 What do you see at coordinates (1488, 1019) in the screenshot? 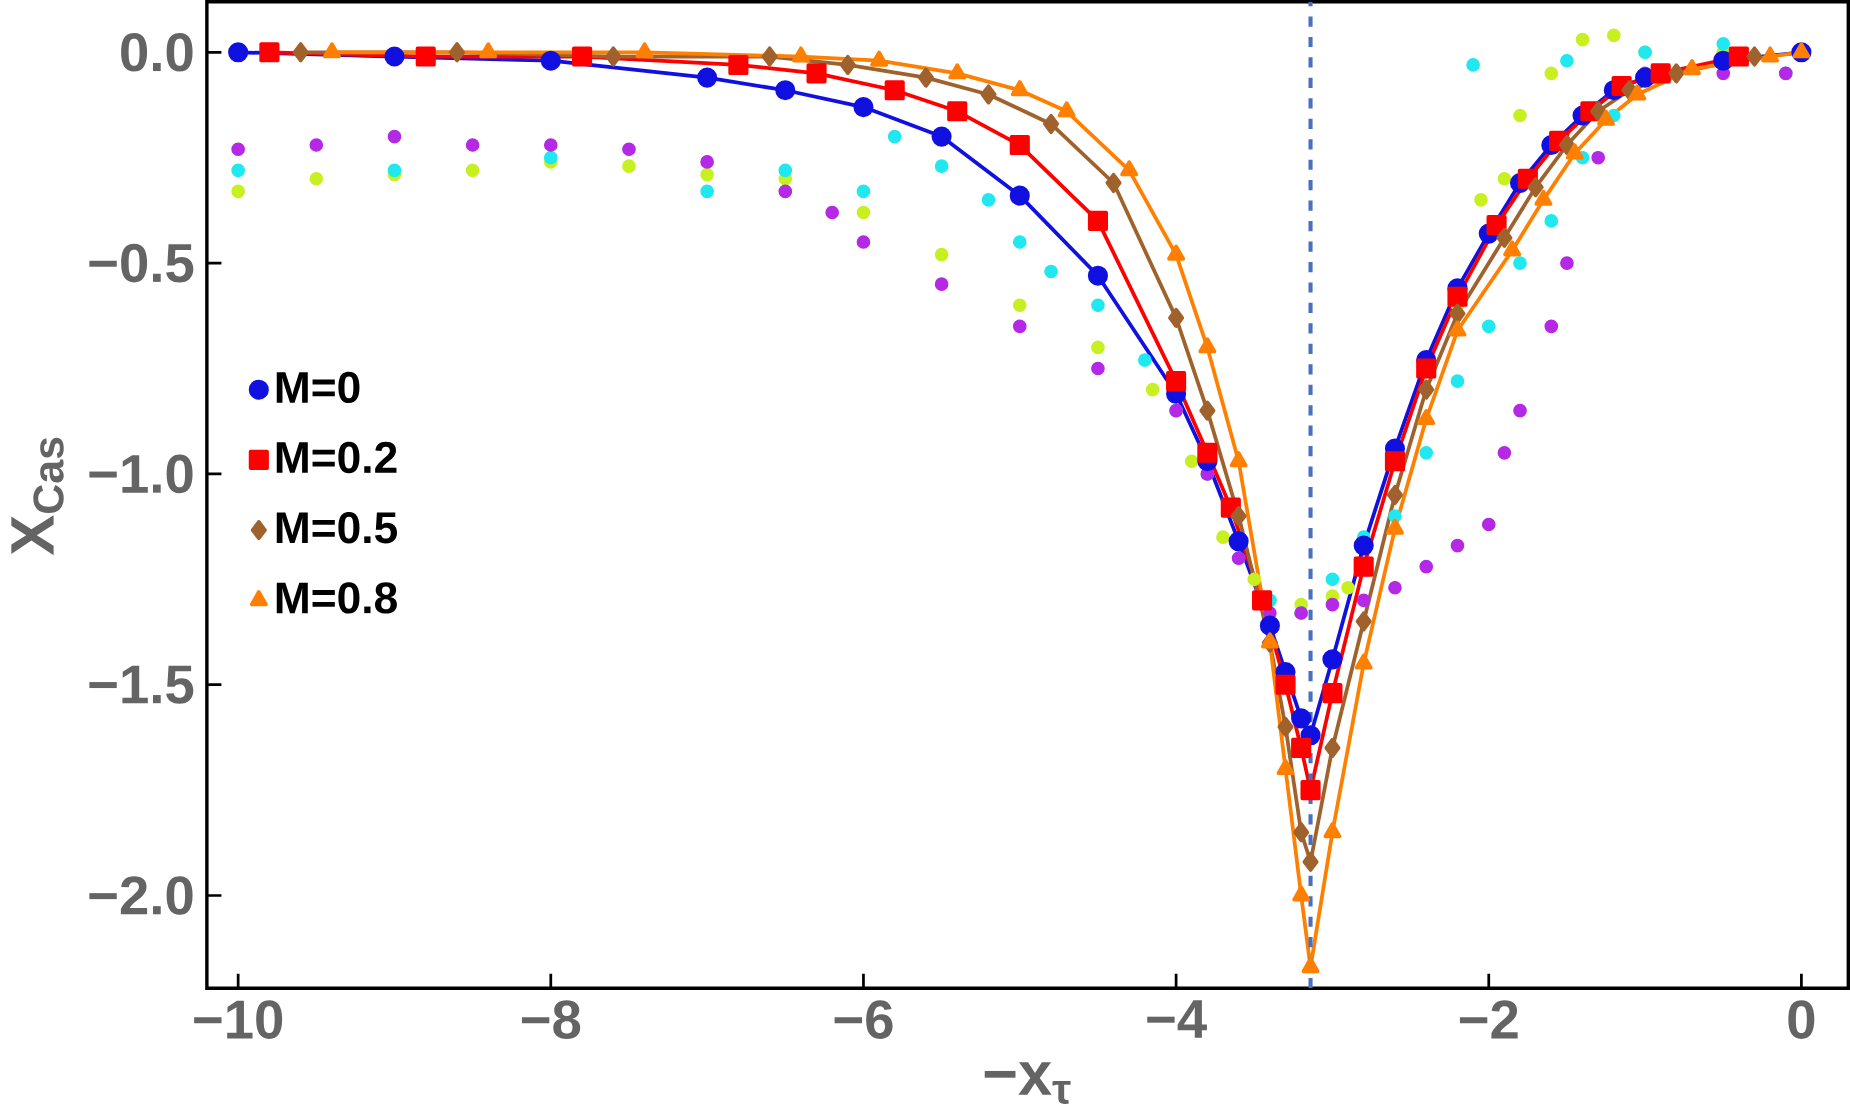
I see `x-tick-label: −2` at bounding box center [1488, 1019].